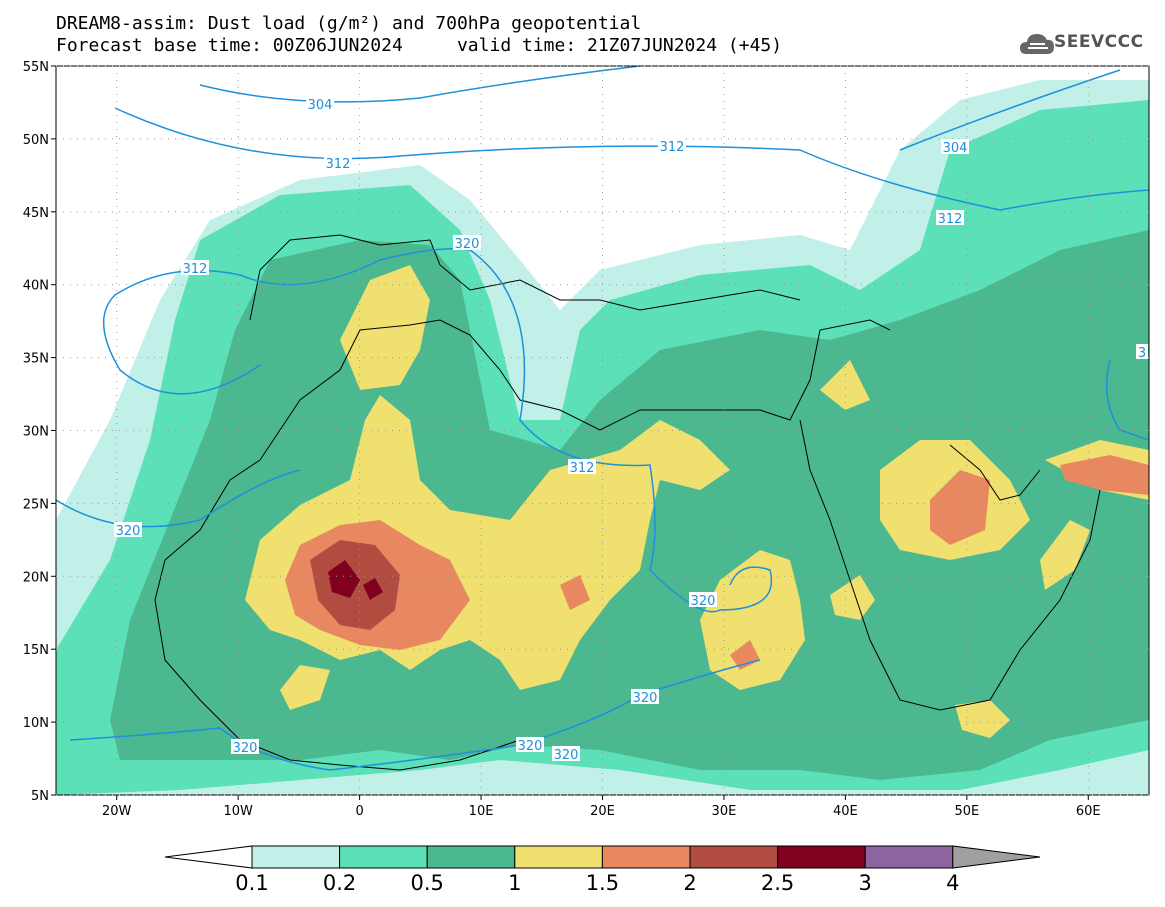 The image size is (1165, 907). Describe the element at coordinates (359, 811) in the screenshot. I see `lon-tick-label: 0` at that location.